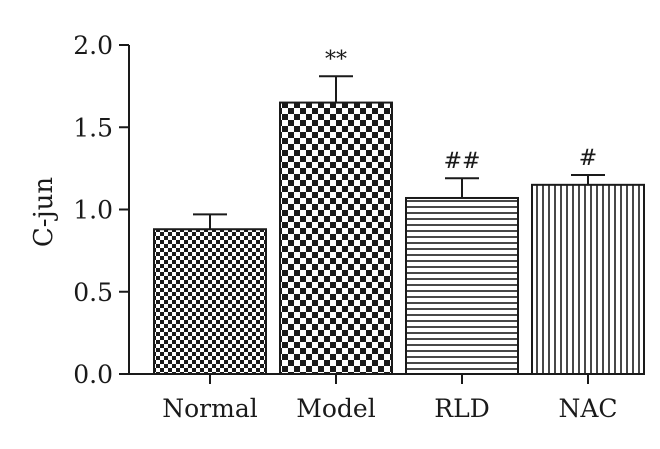 This screenshot has height=449, width=660. What do you see at coordinates (461, 408) in the screenshot?
I see `x-tick-label-rld: RLD` at bounding box center [461, 408].